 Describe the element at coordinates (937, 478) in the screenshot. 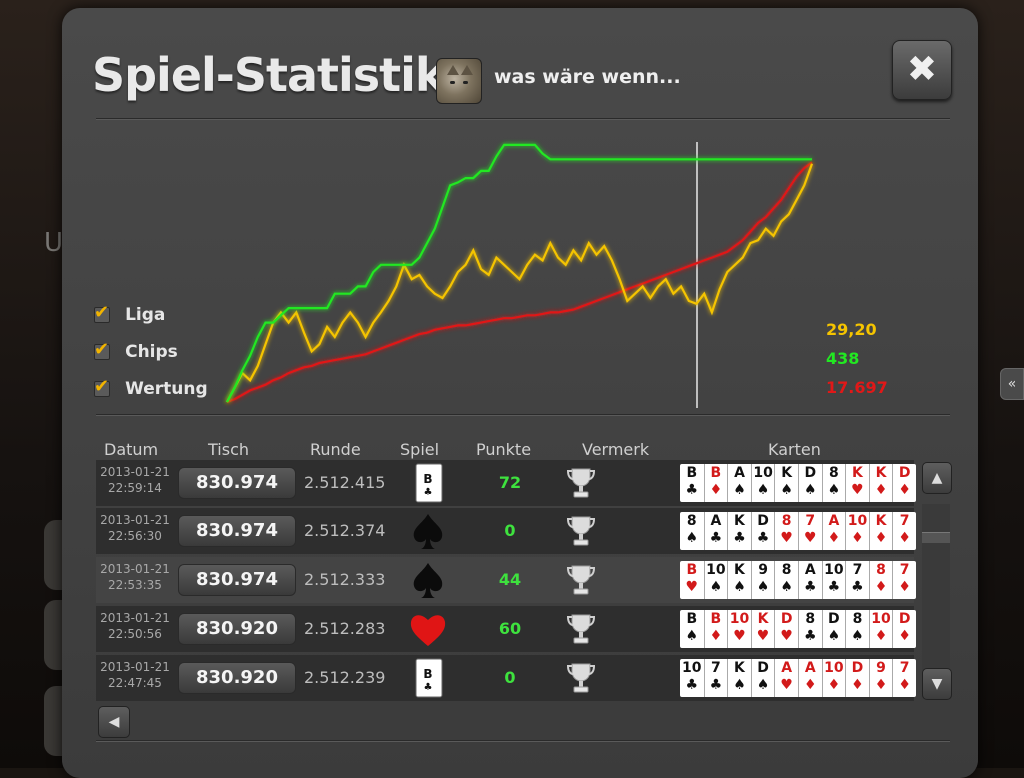

I see `scroll-up-button: ▲` at that location.